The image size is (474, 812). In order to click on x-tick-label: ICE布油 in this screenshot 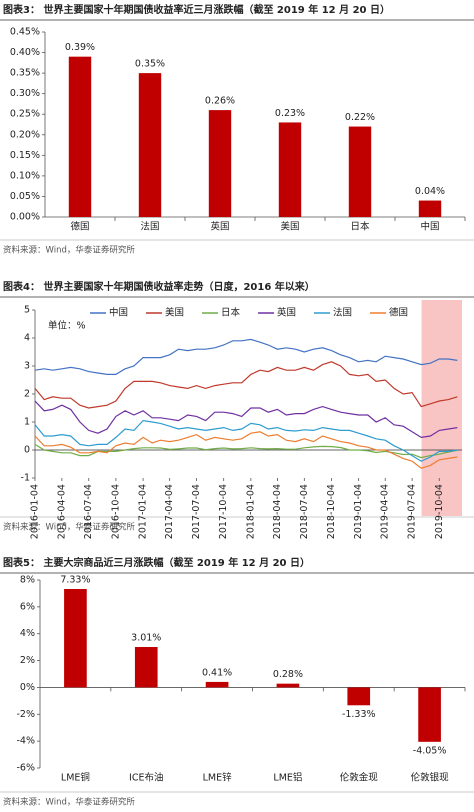, I will do `click(146, 778)`.